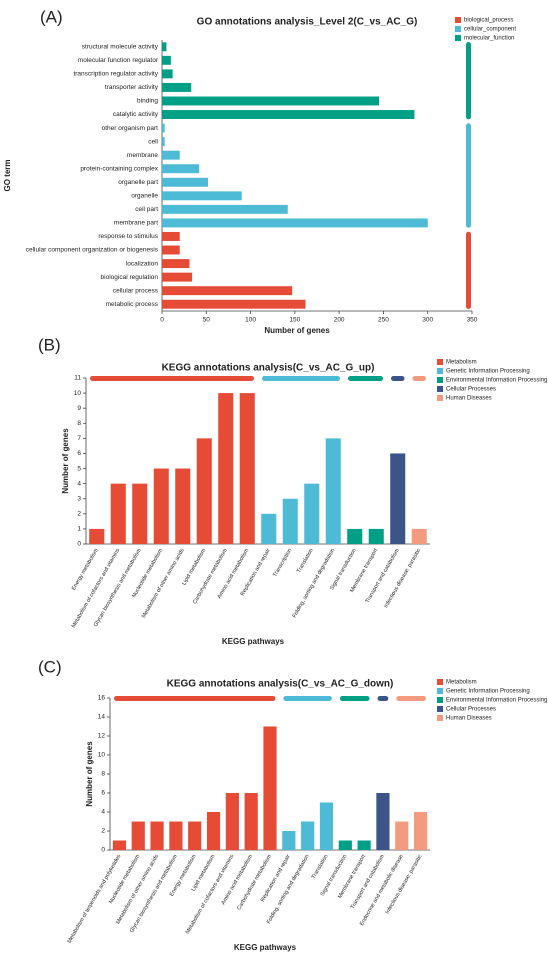 This screenshot has width=550, height=971. Describe the element at coordinates (103, 793) in the screenshot. I see `y-tick-label: 6` at that location.